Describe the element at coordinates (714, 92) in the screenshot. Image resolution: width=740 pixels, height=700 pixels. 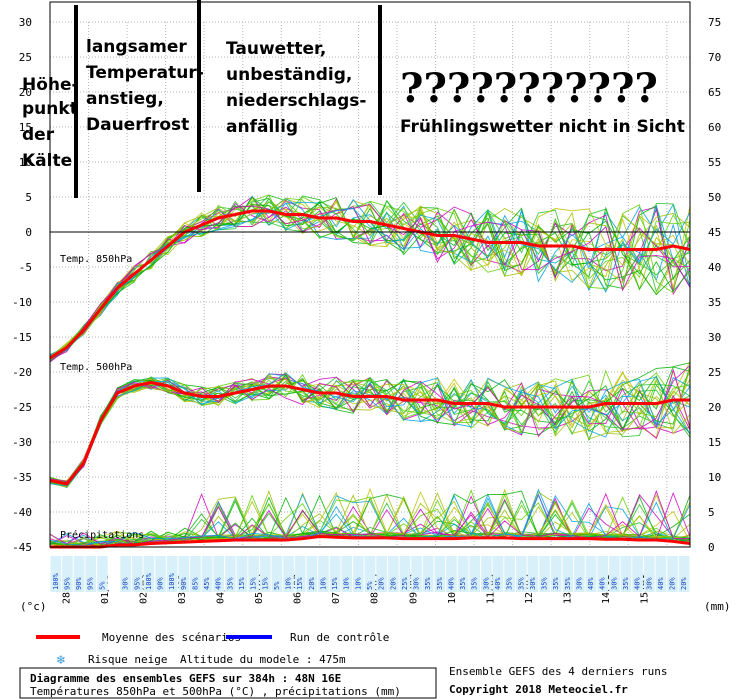
I see `right-tick-label: 65` at that location.